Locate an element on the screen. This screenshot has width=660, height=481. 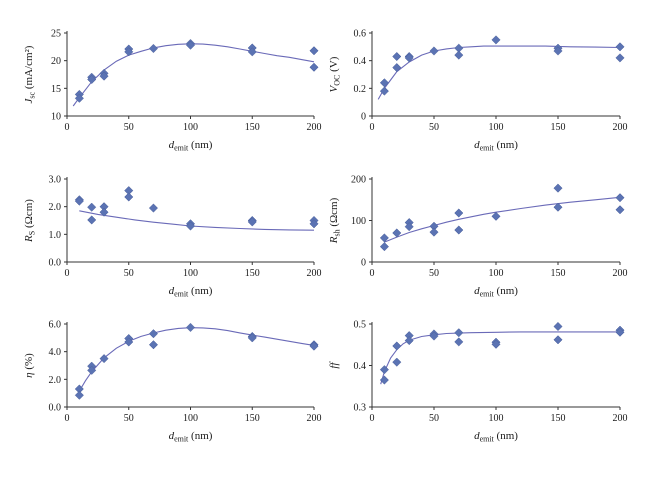
panel-ff: 0 50 100 150 200 0.3 0.4 0.5 demit (nm) ff is located at coordinates (478, 382).